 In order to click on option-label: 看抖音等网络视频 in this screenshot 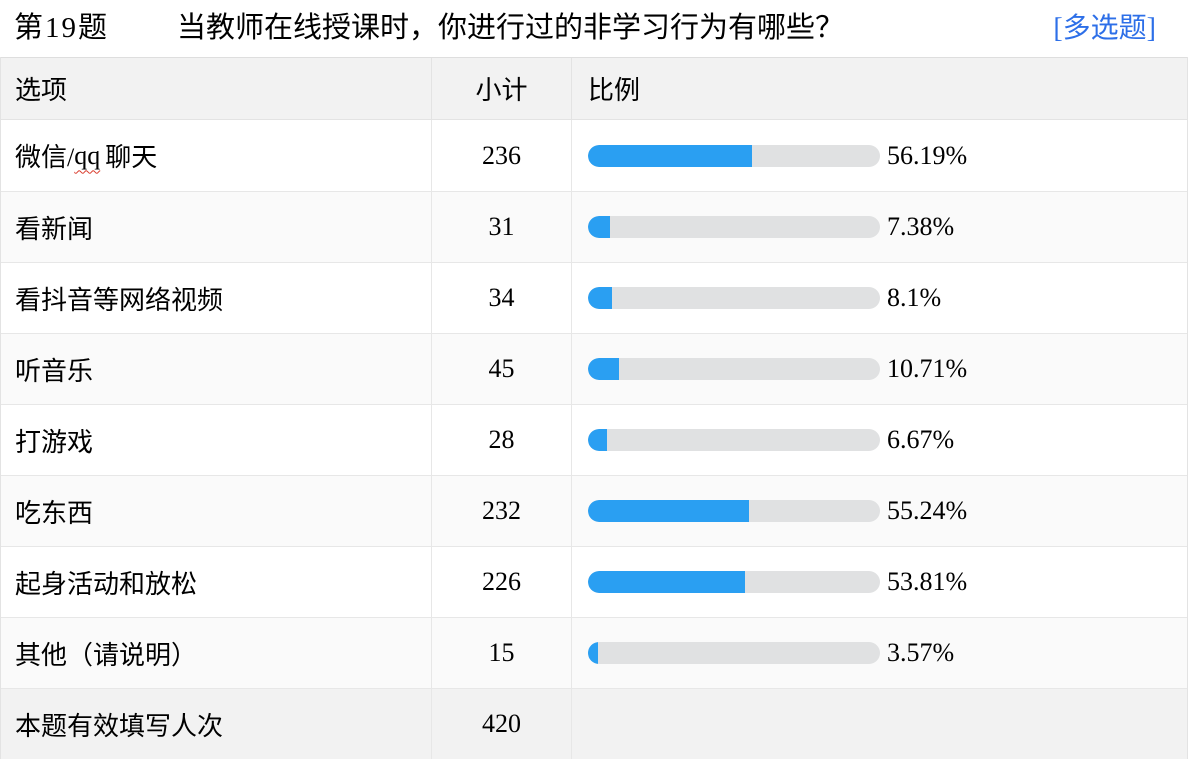, I will do `click(119, 300)`.